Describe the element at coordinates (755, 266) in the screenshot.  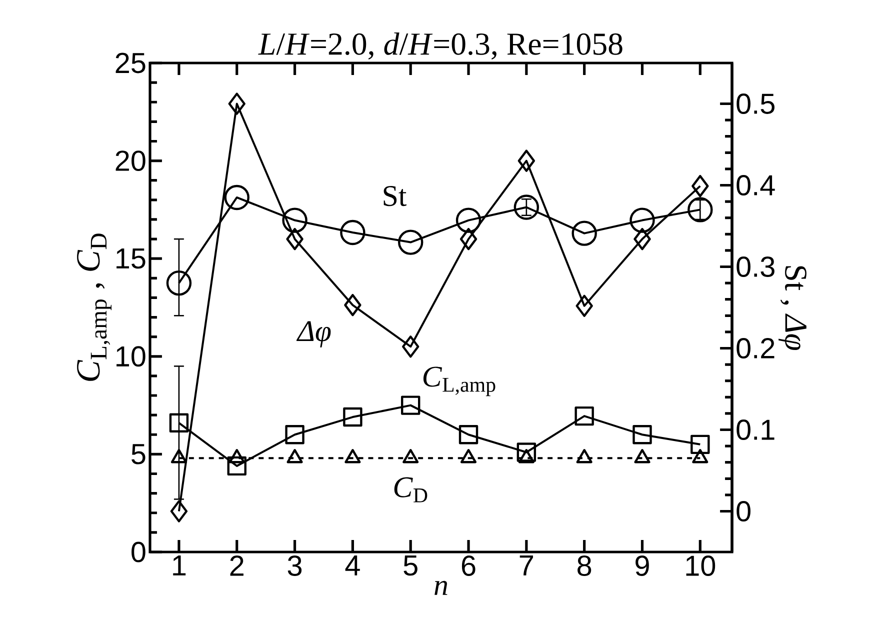
I see `y2-tick-label: 0.3` at that location.